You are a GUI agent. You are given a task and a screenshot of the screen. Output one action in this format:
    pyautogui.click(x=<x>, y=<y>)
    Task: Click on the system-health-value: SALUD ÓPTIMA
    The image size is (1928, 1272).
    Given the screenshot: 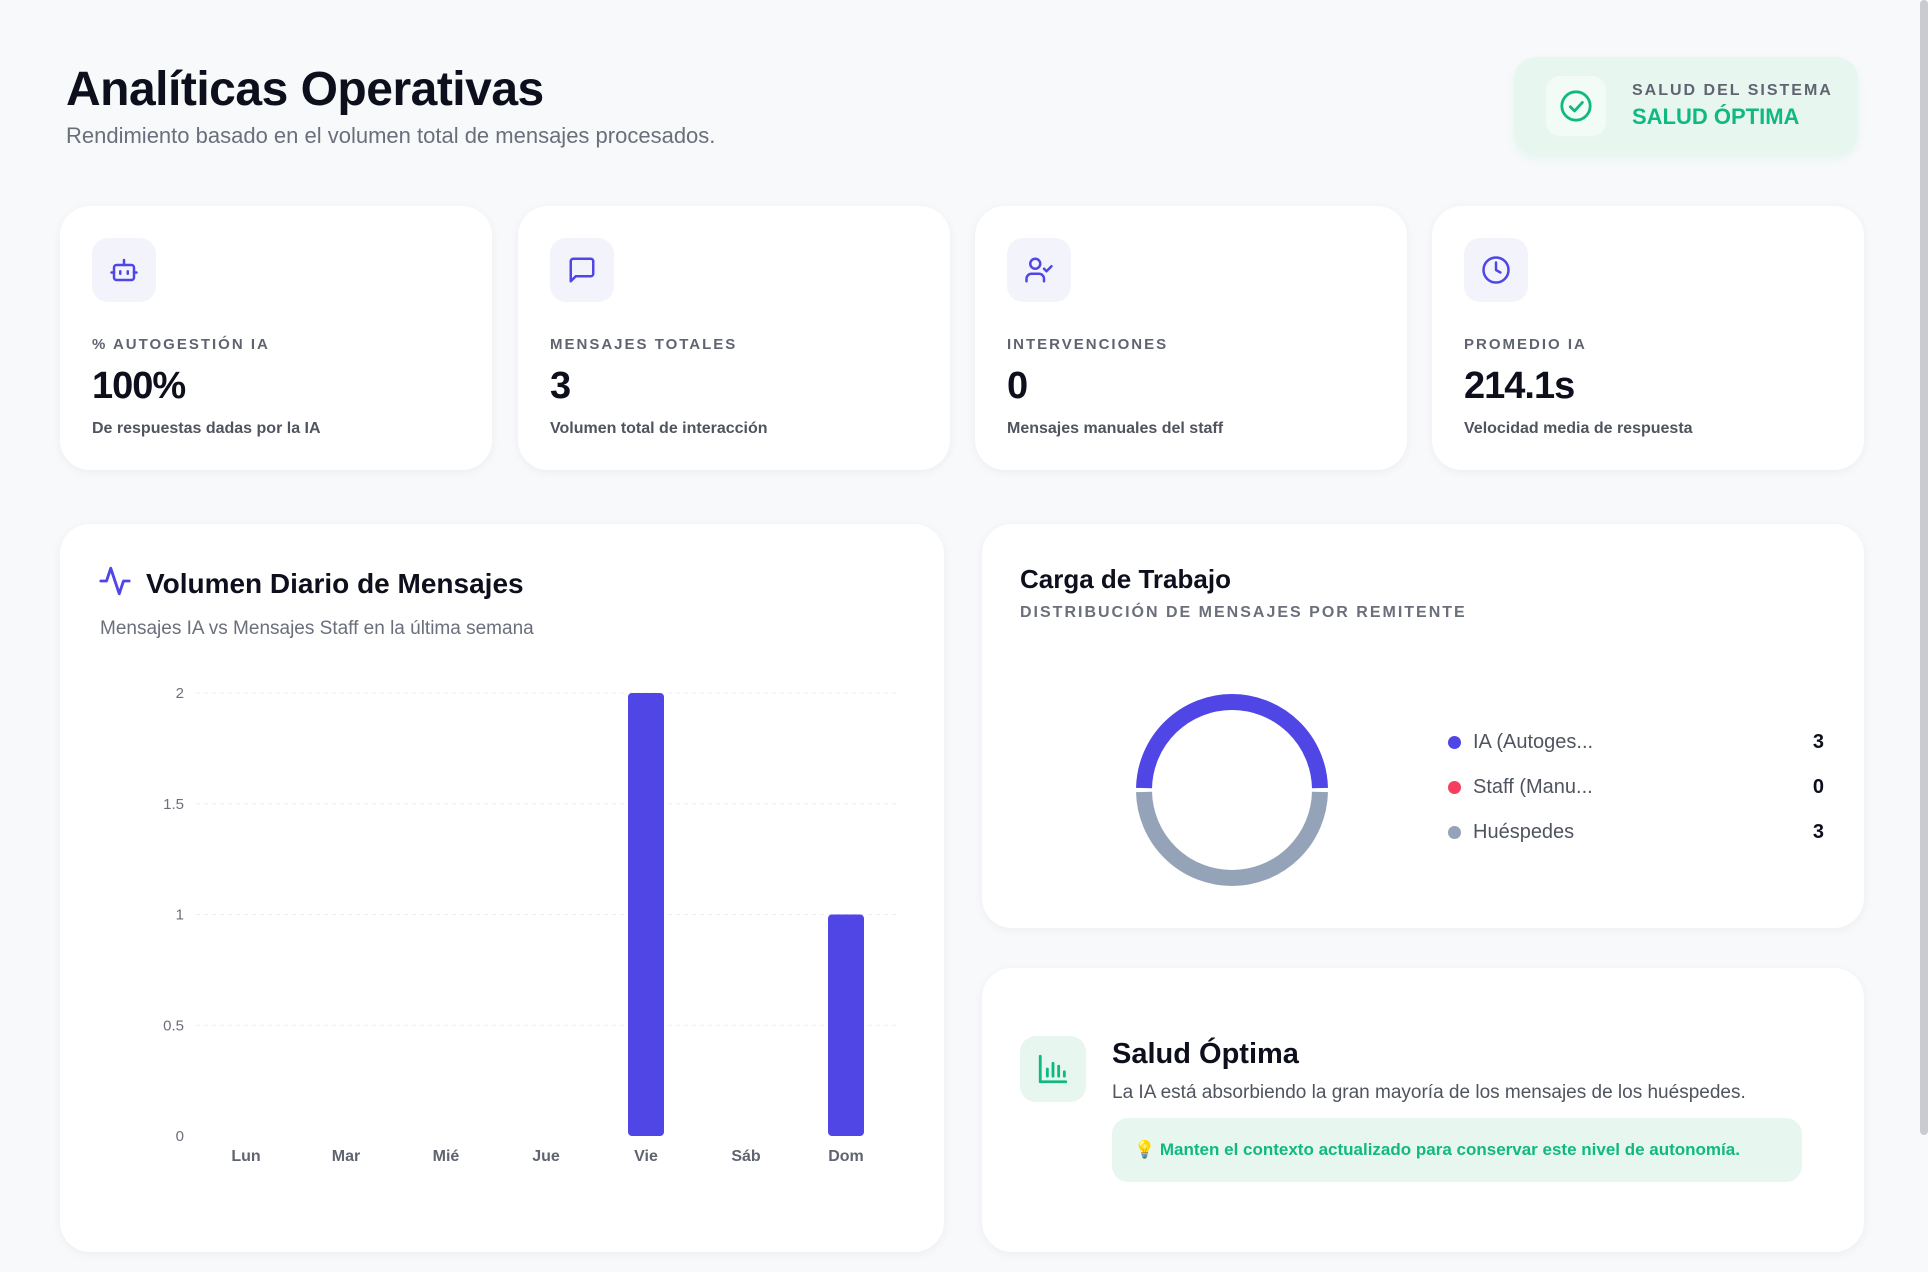 What is the action you would take?
    pyautogui.click(x=1716, y=116)
    